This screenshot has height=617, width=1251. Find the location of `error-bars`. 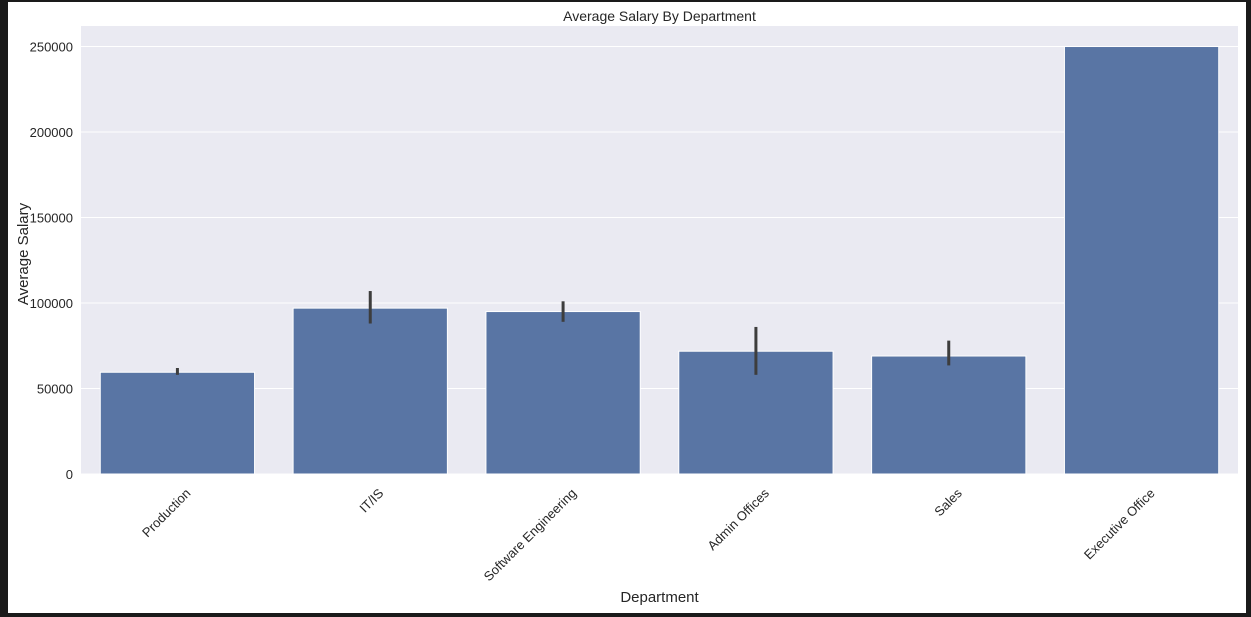

error-bars is located at coordinates (563, 333).